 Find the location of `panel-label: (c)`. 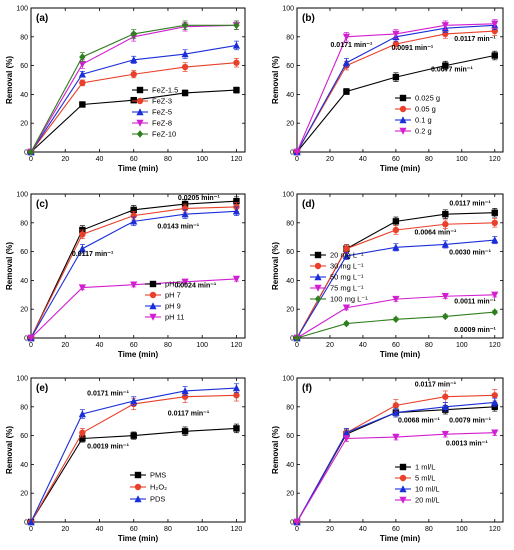

panel-label: (c) is located at coordinates (42, 204).